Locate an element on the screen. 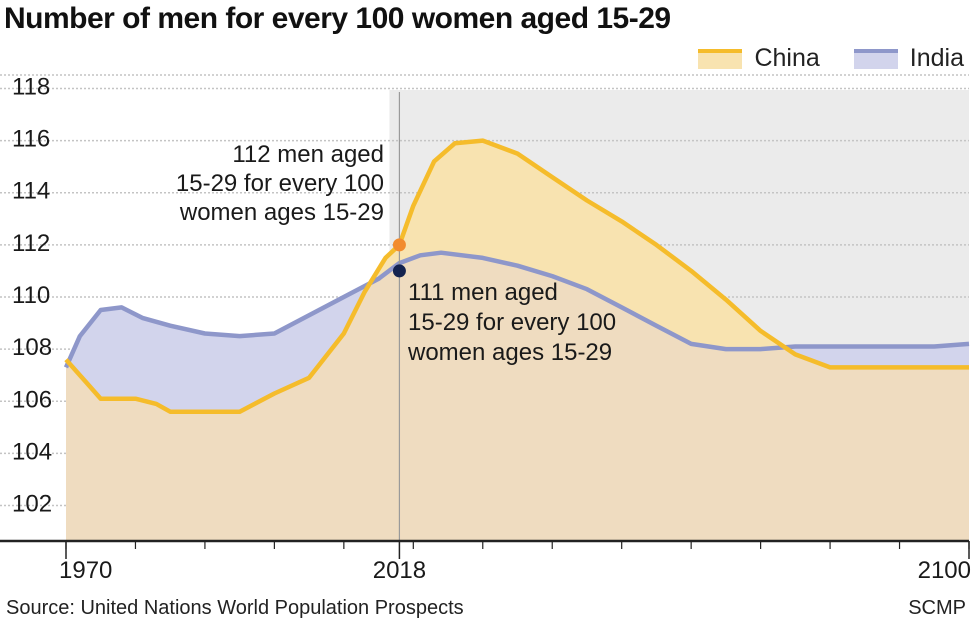 The height and width of the screenshot is (626, 972). legend-label-china: China is located at coordinates (787, 58).